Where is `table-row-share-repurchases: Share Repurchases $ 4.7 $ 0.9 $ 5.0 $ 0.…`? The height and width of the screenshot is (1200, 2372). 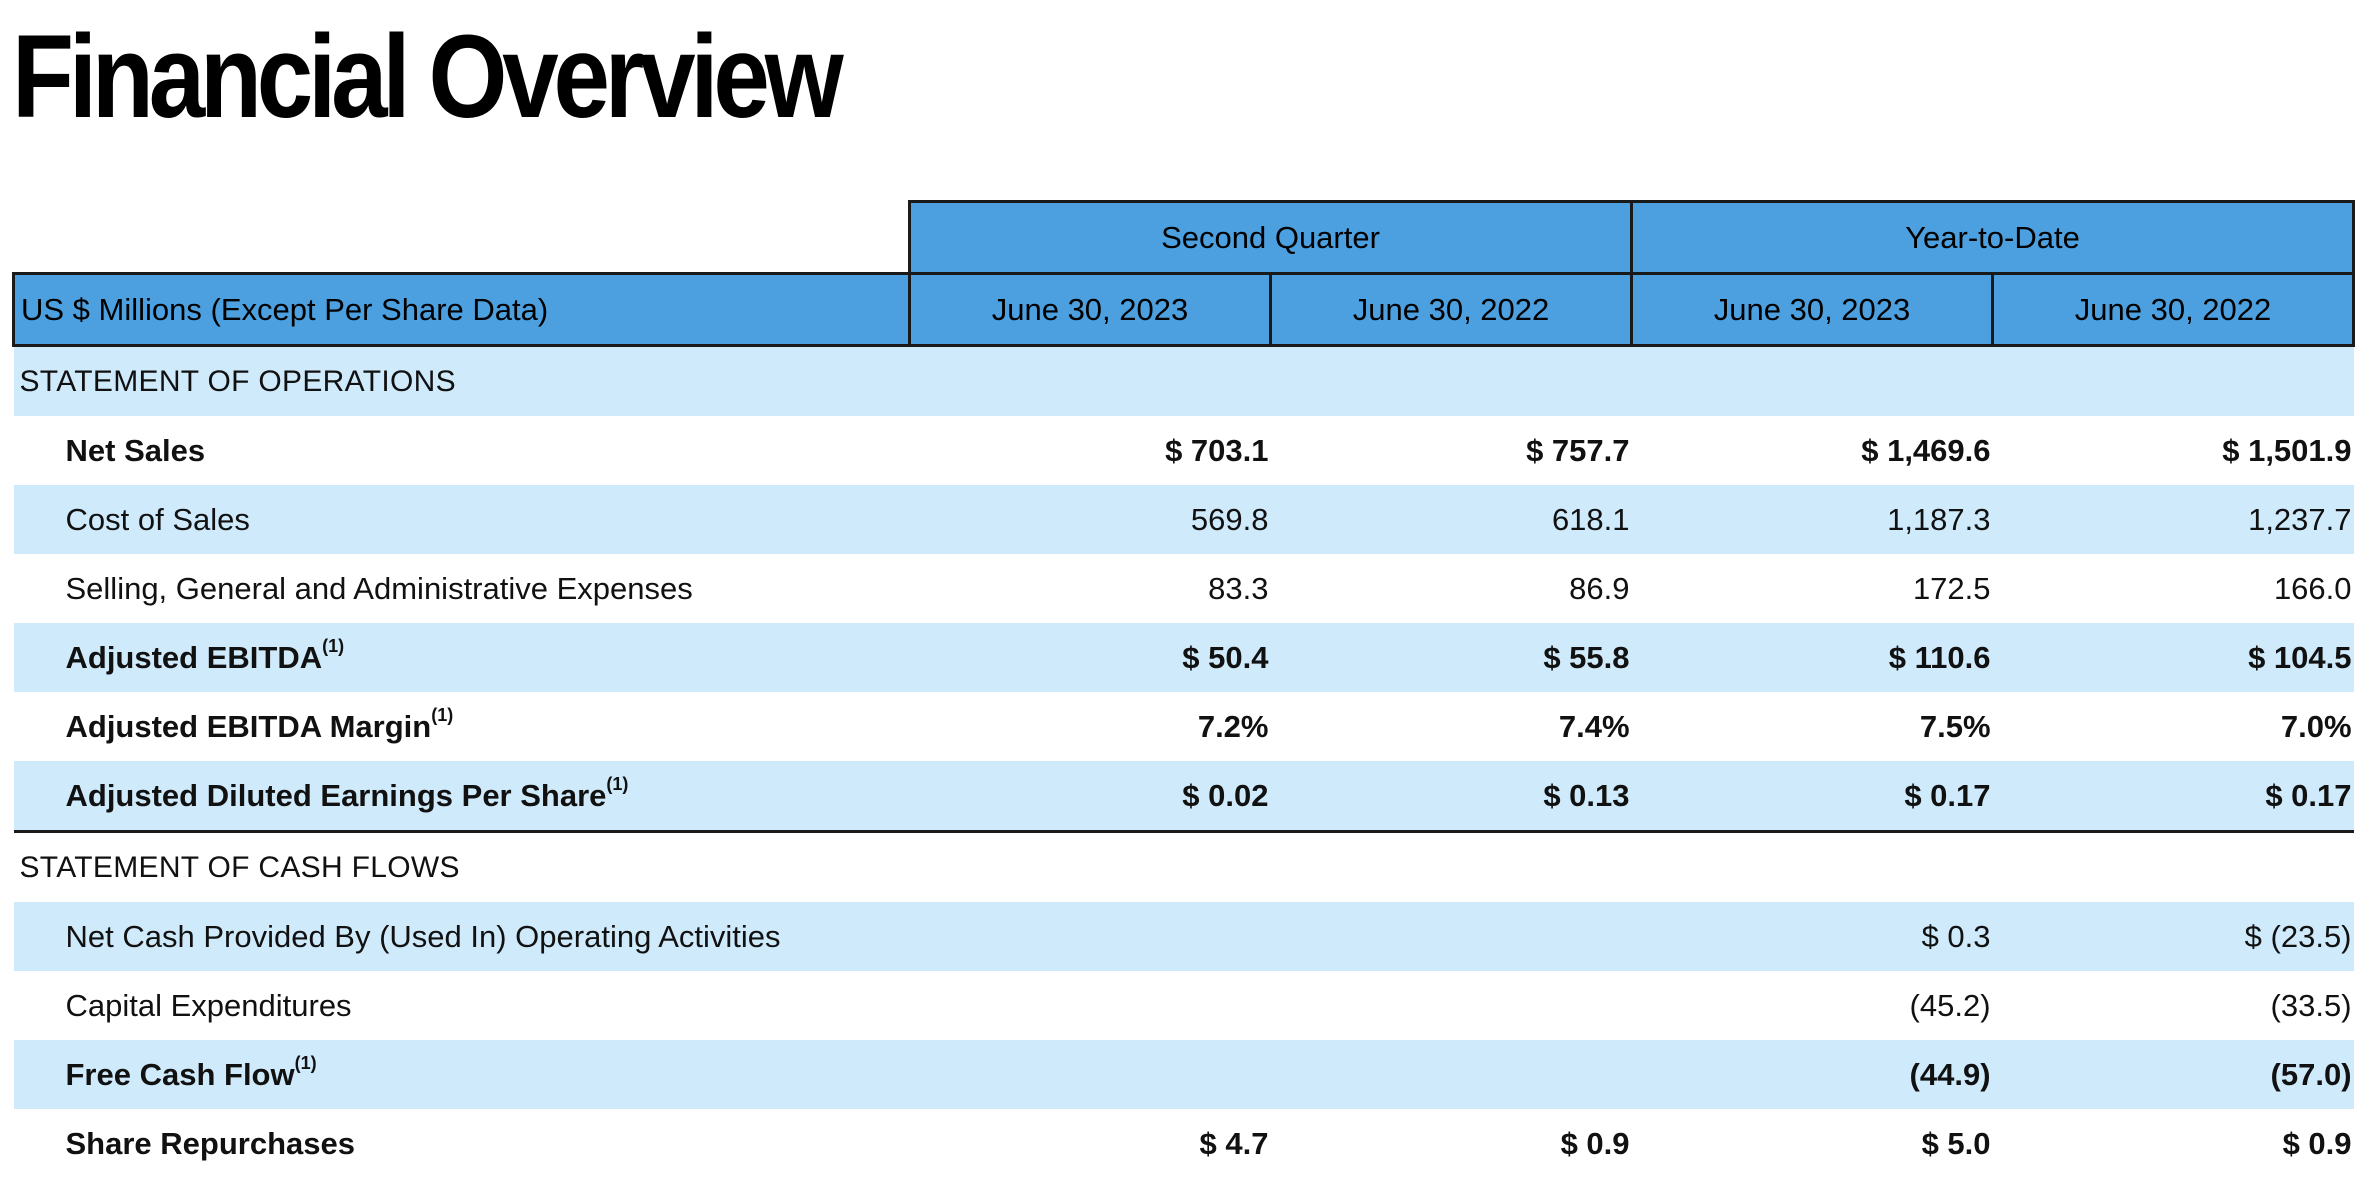 table-row-share-repurchases: Share Repurchases $ 4.7 $ 0.9 $ 5.0 $ 0.… is located at coordinates (1183, 1143).